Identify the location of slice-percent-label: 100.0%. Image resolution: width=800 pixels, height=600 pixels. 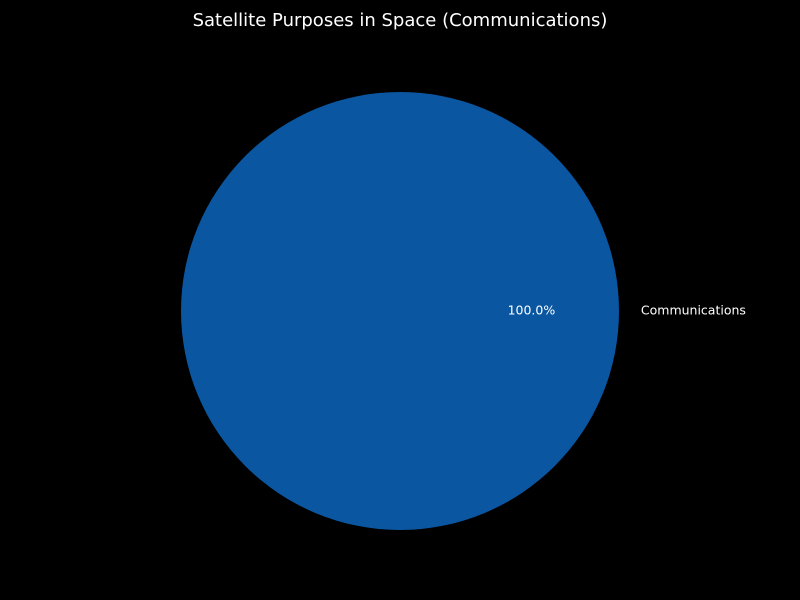
(532, 310).